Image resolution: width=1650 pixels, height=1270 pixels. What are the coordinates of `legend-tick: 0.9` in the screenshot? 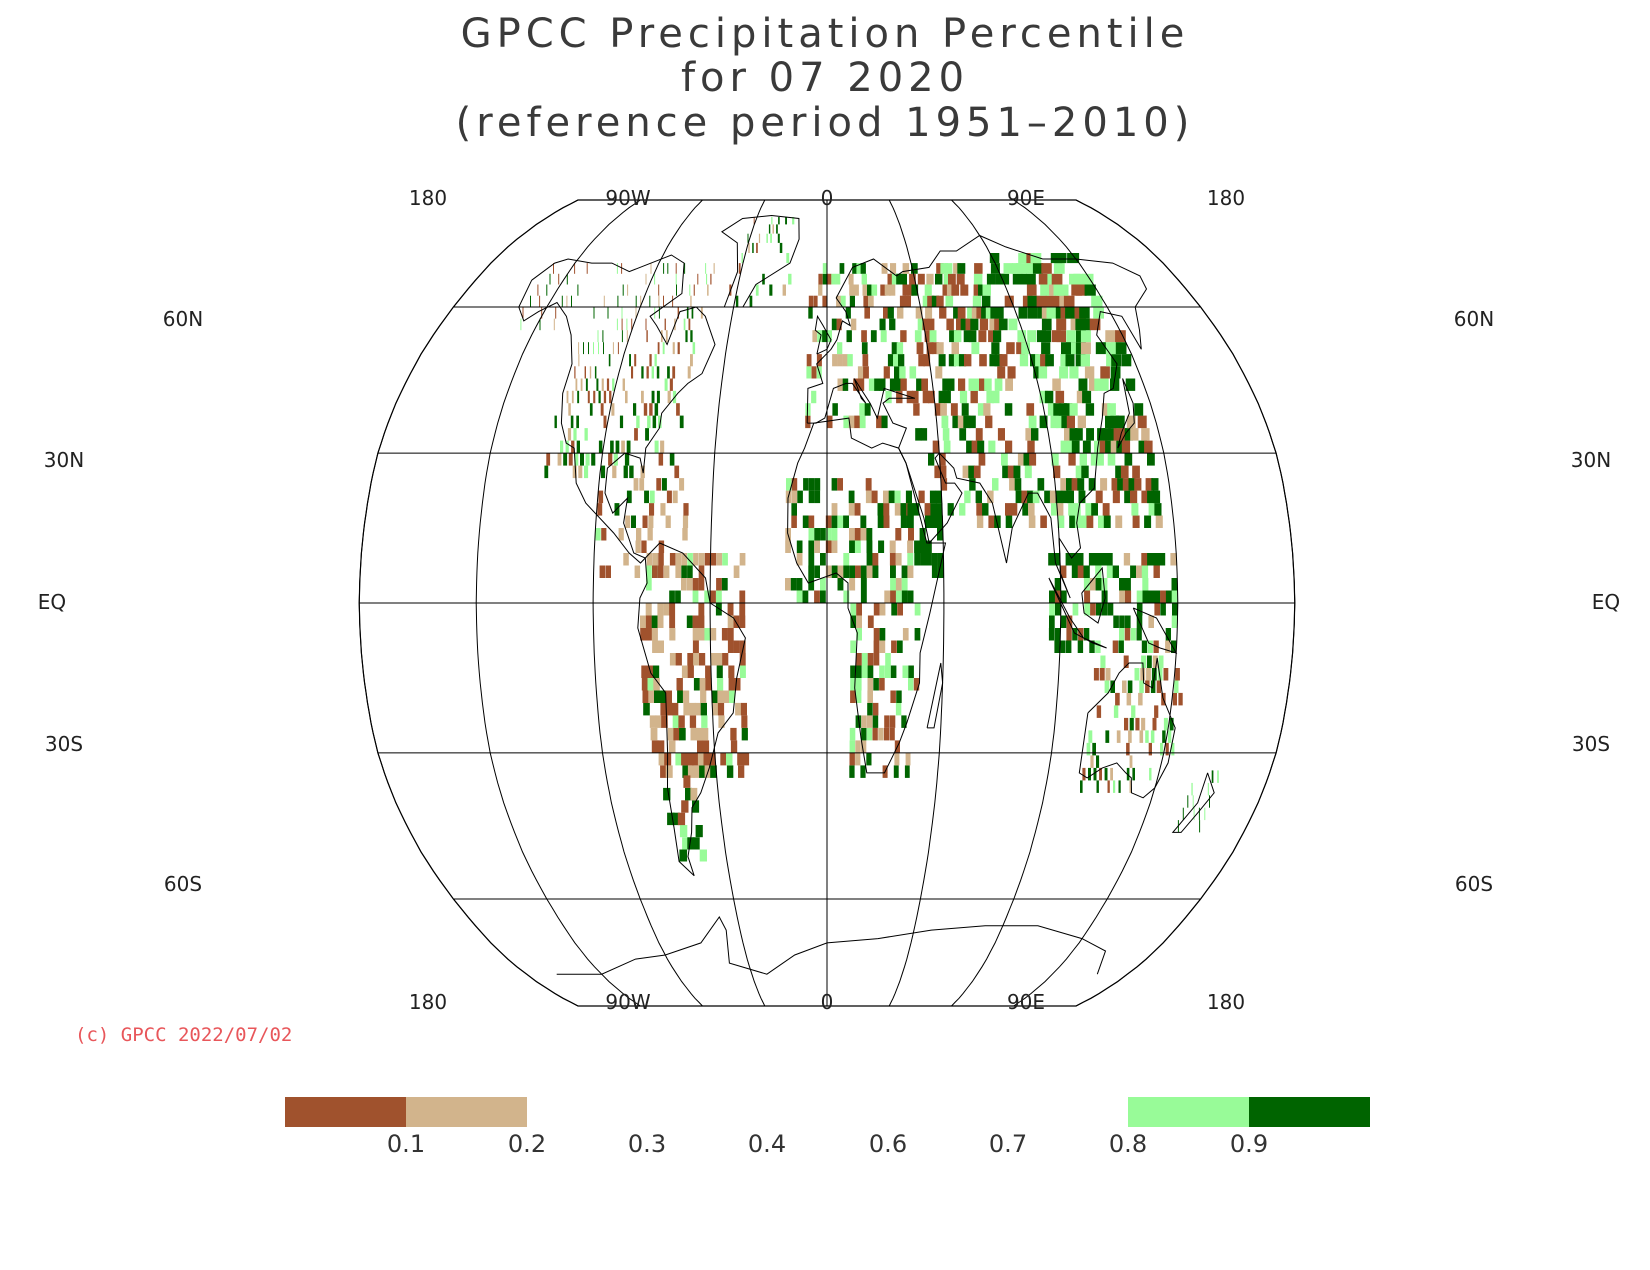 It's located at (1249, 1144).